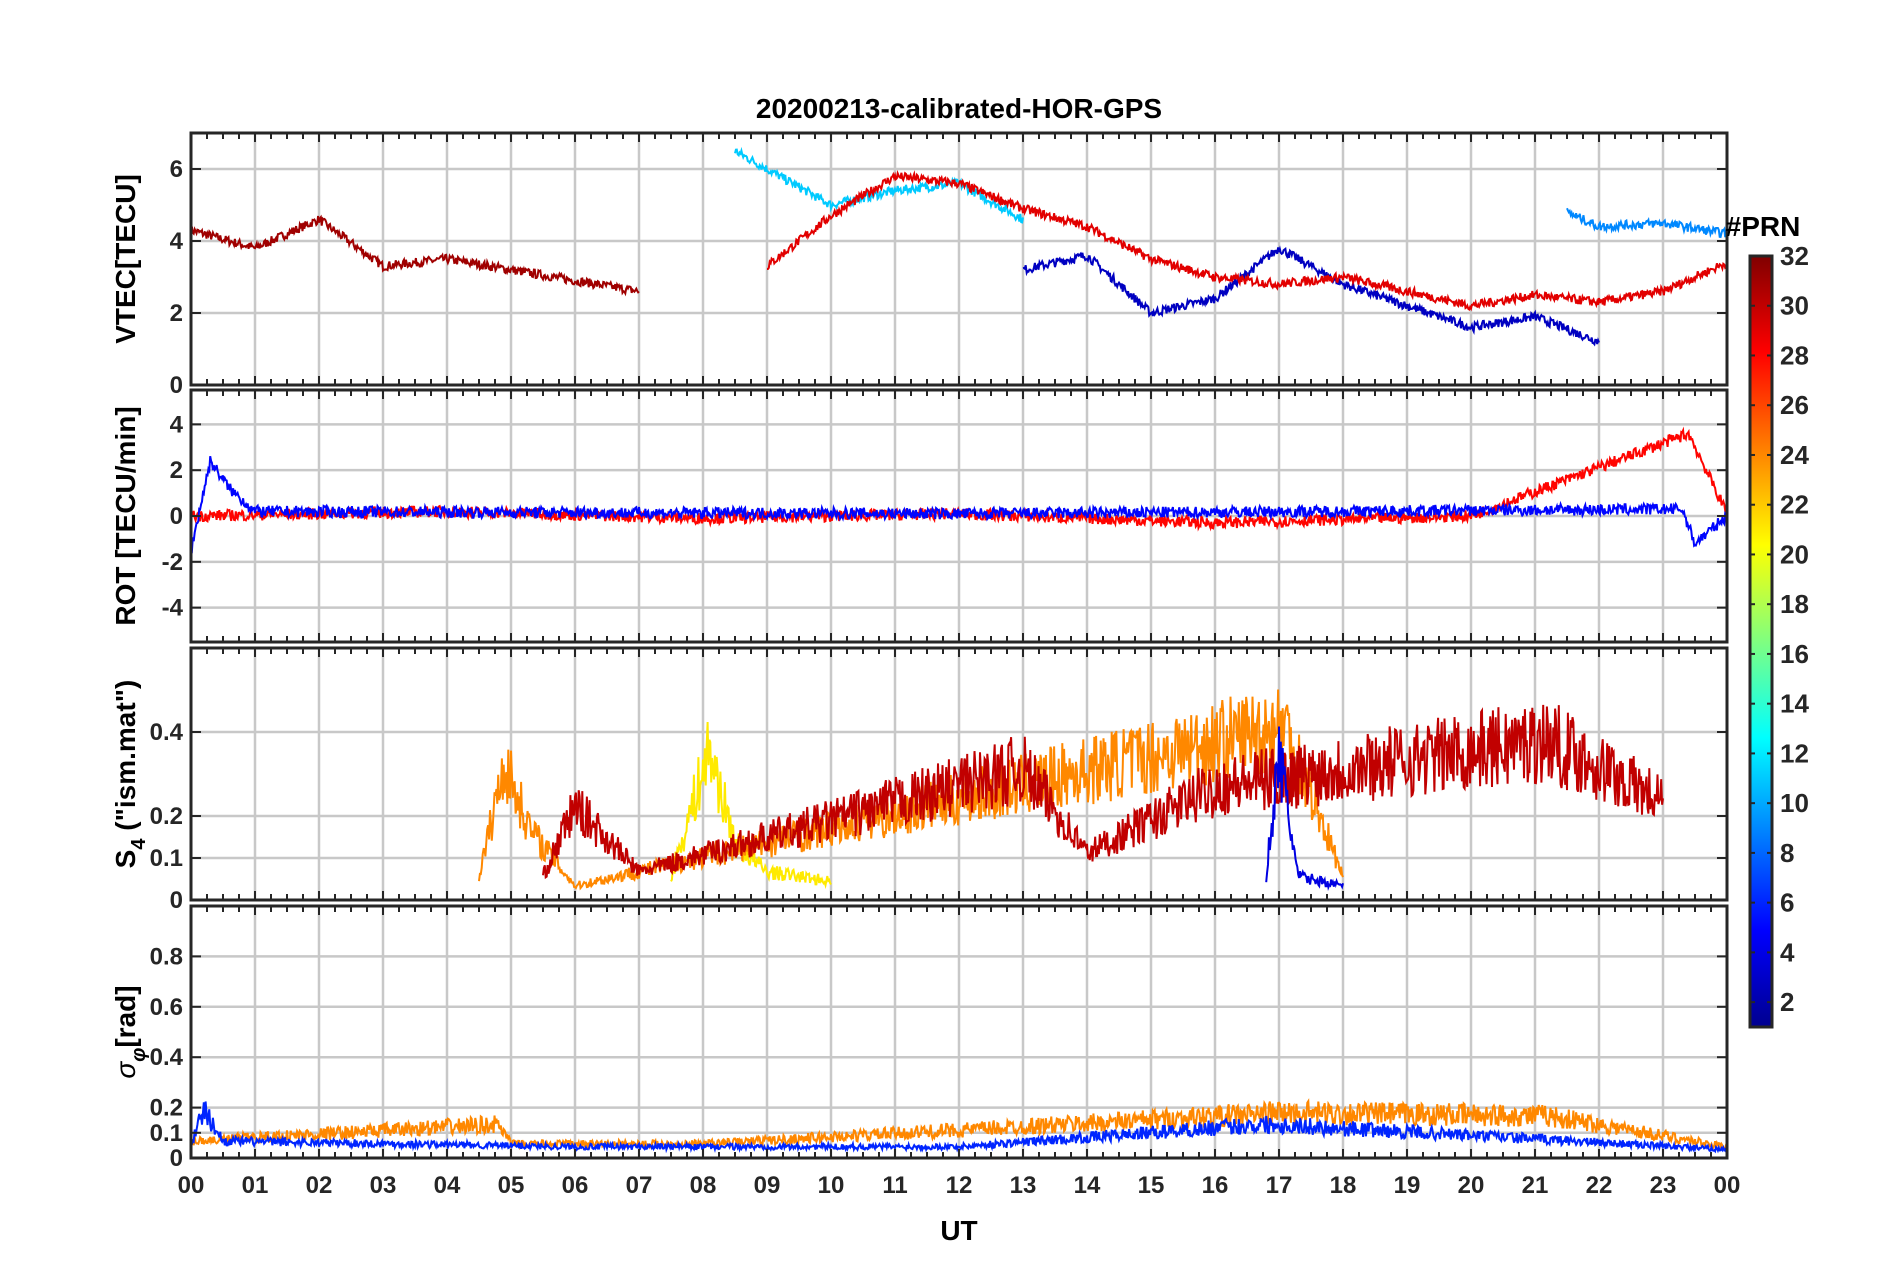 This screenshot has width=1902, height=1272. Describe the element at coordinates (173, 608) in the screenshot. I see `y-tick-label: -4` at that location.